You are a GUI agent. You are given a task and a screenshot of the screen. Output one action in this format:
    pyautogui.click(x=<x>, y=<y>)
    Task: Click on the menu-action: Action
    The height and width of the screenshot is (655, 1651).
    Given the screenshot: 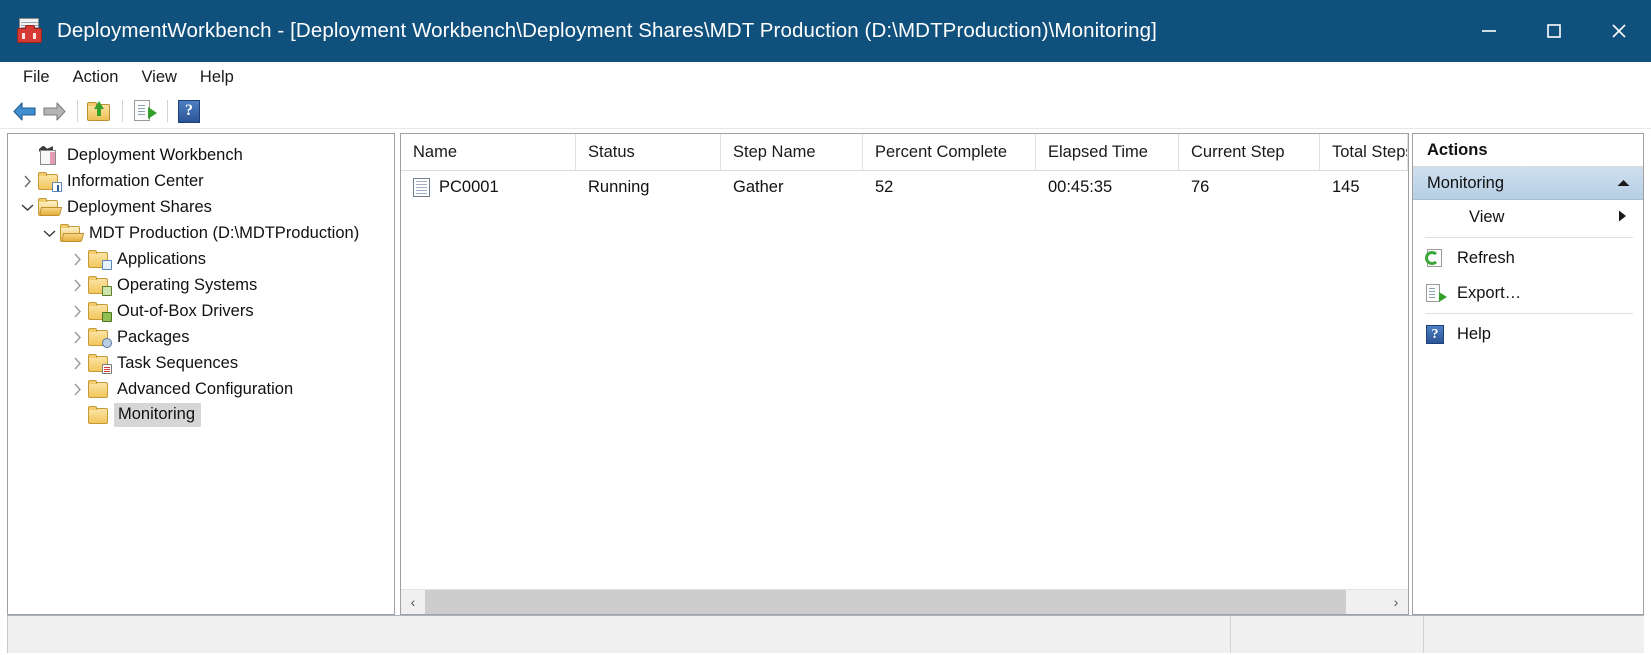 What is the action you would take?
    pyautogui.click(x=95, y=76)
    